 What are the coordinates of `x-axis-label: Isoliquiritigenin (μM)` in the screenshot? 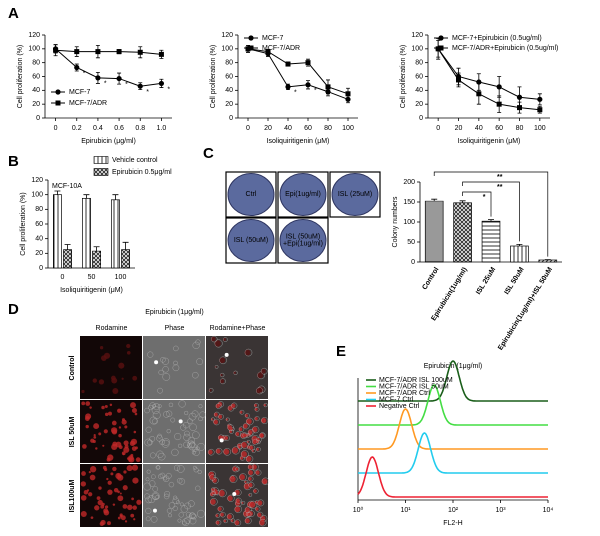 It's located at (298, 141).